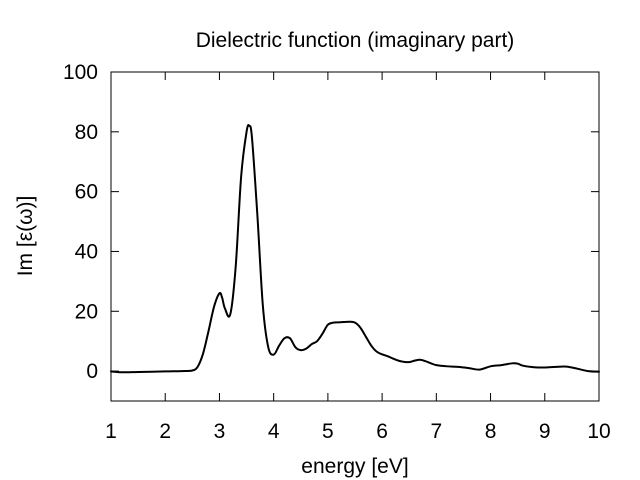 The width and height of the screenshot is (640, 480). Describe the element at coordinates (86, 132) in the screenshot. I see `y-tick-label: 80` at that location.